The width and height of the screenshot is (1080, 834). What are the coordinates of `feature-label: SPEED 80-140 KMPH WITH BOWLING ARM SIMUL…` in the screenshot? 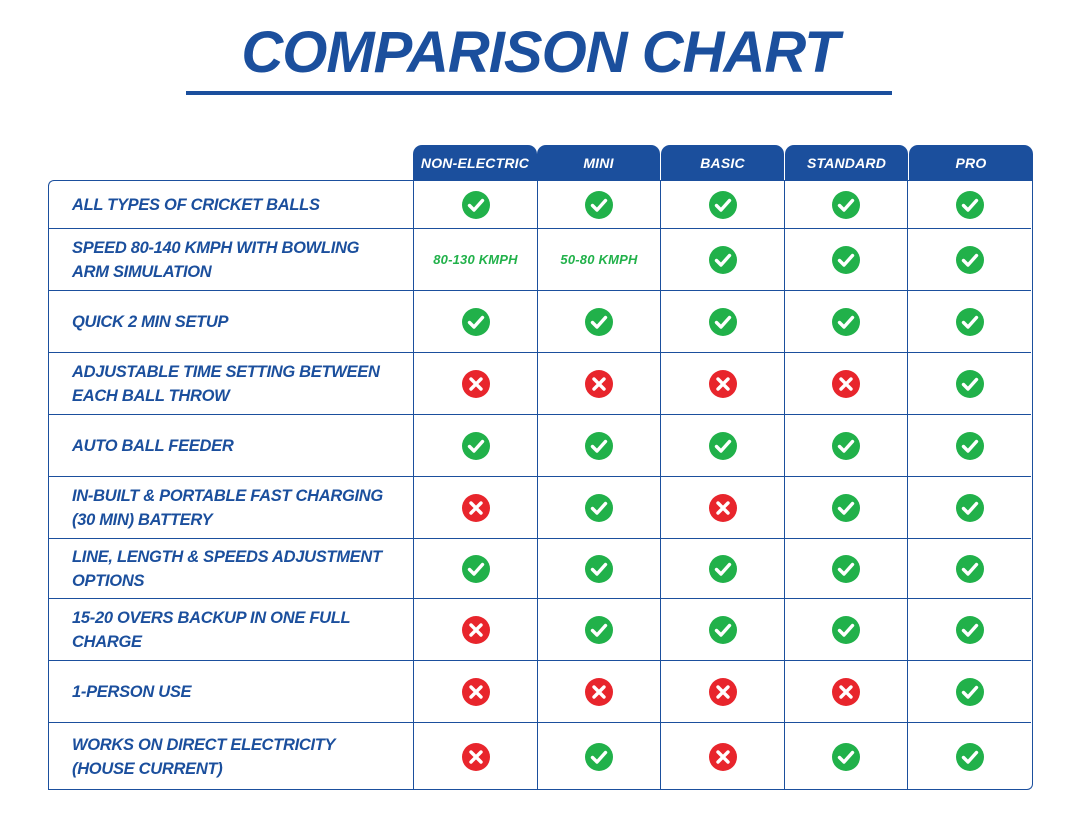 It's located at (230, 259).